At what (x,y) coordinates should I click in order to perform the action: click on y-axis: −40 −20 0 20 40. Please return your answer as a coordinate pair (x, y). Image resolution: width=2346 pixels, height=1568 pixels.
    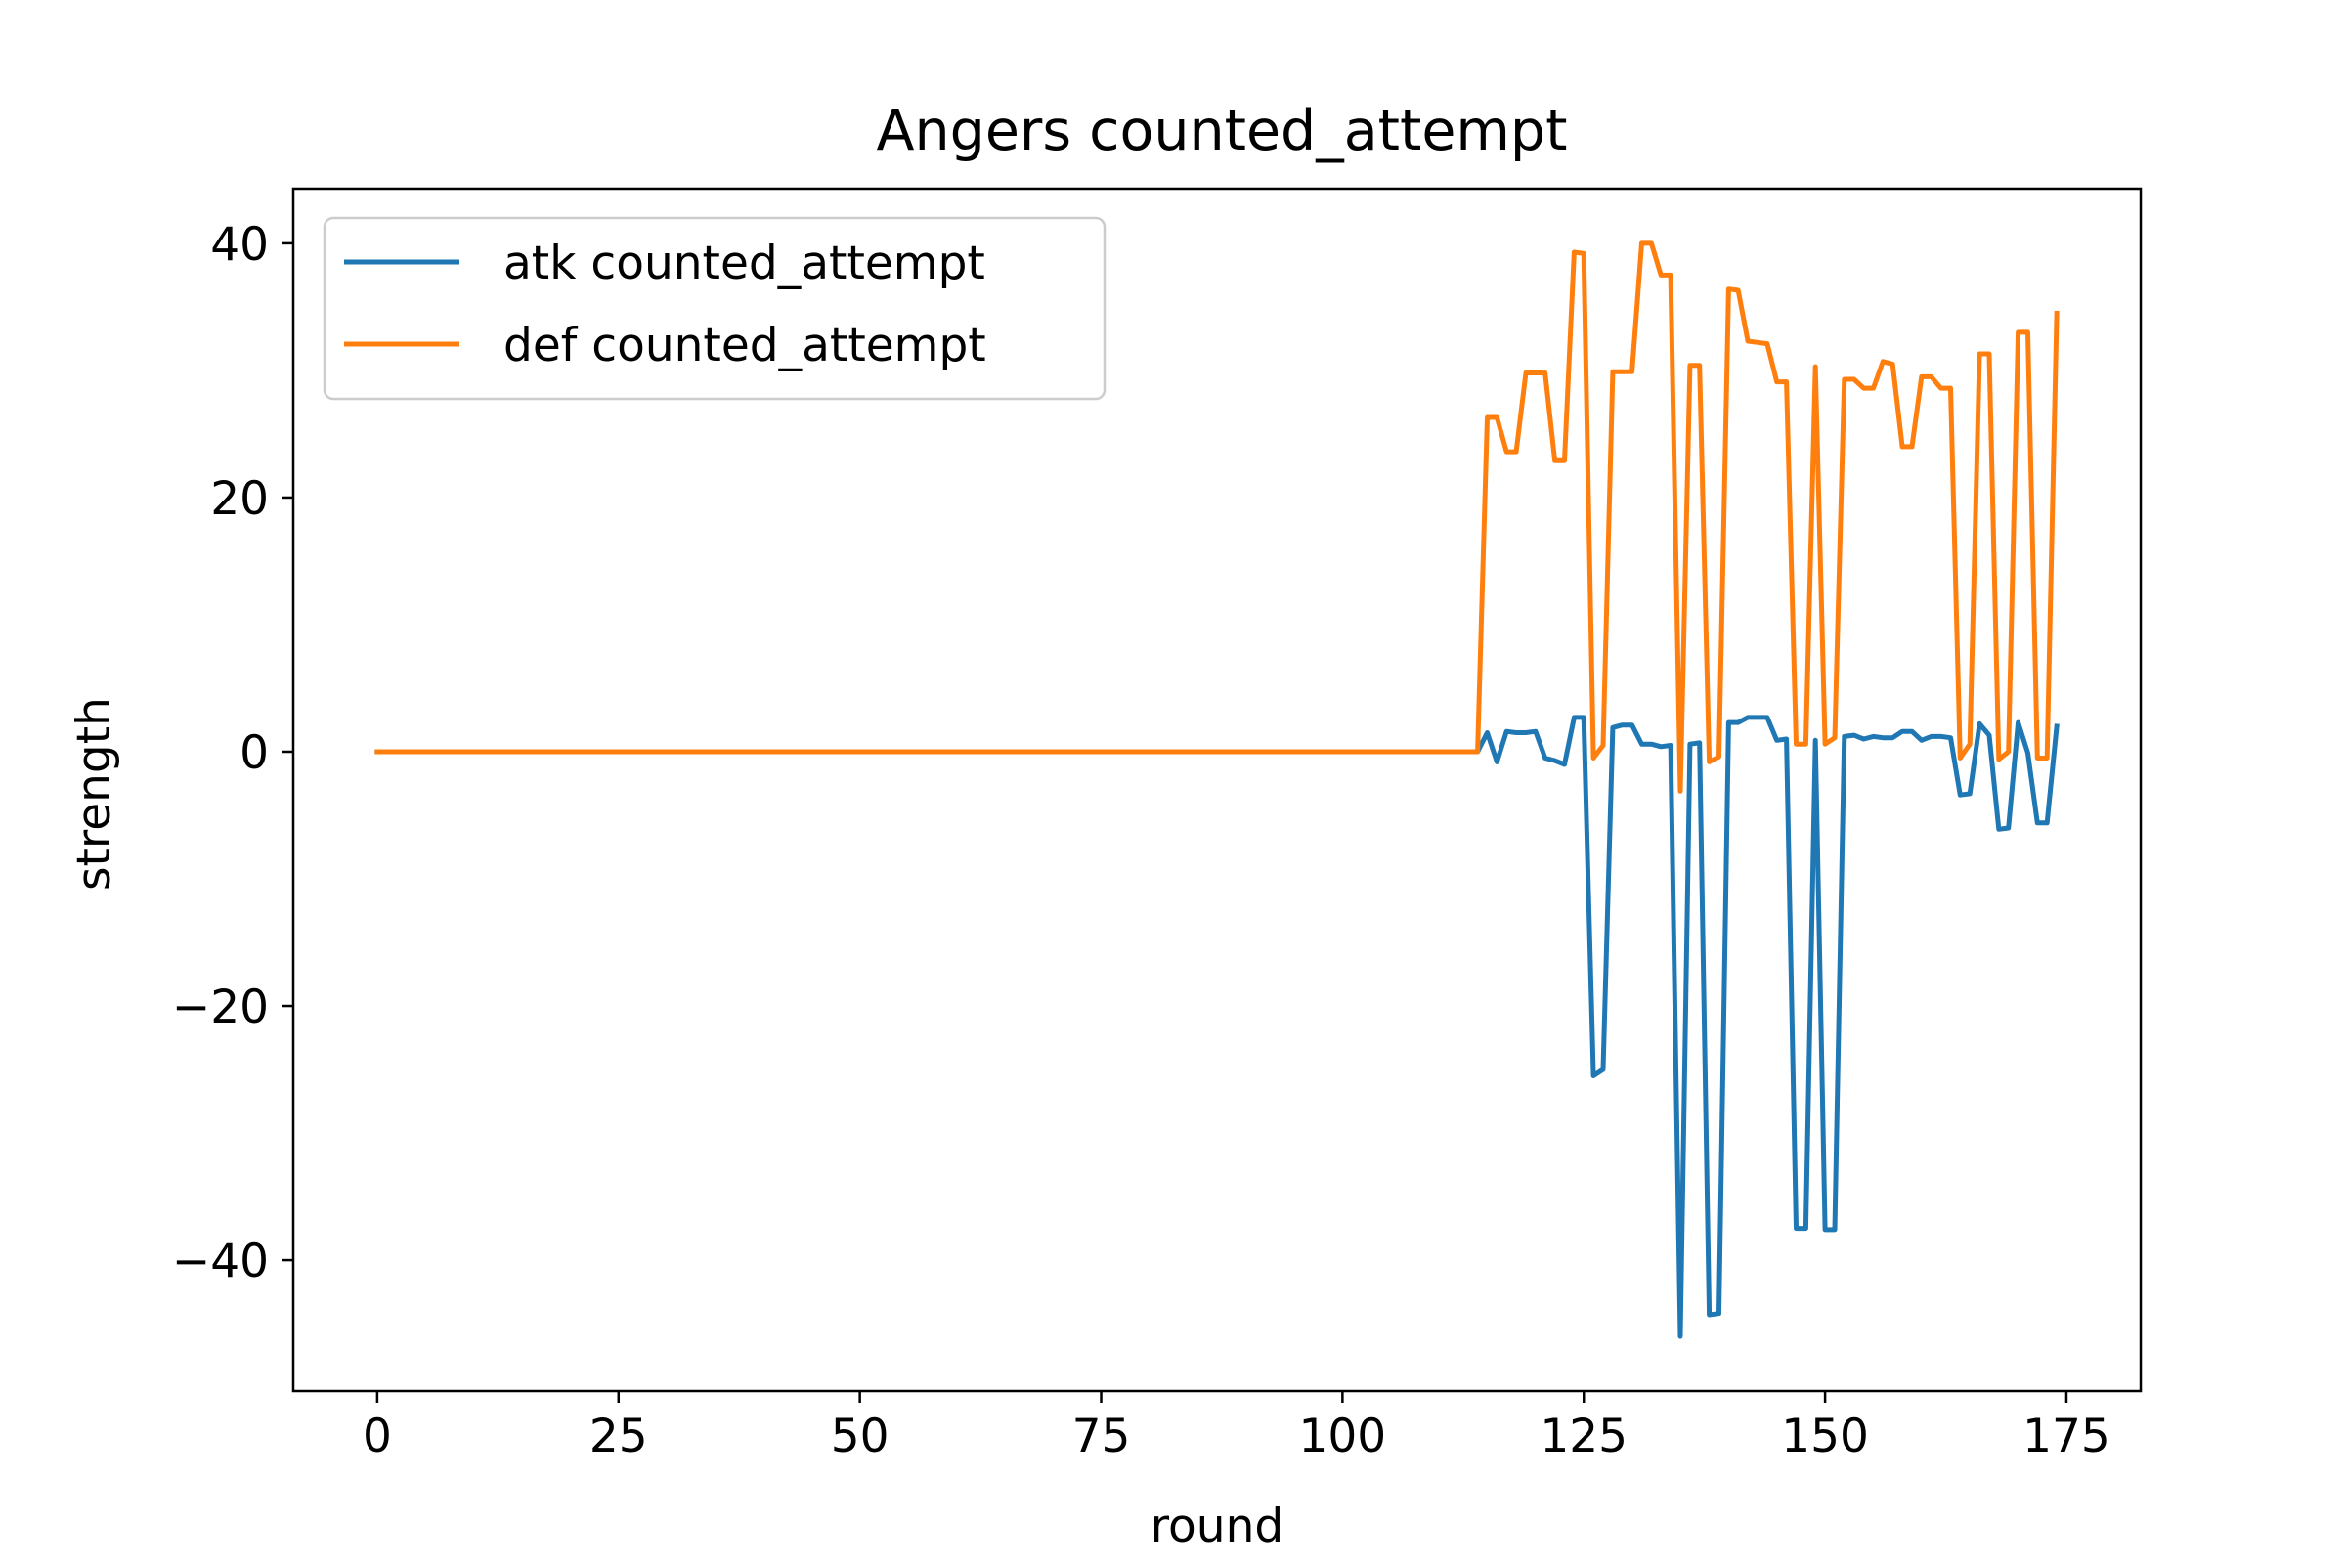
    Looking at the image, I should click on (233, 753).